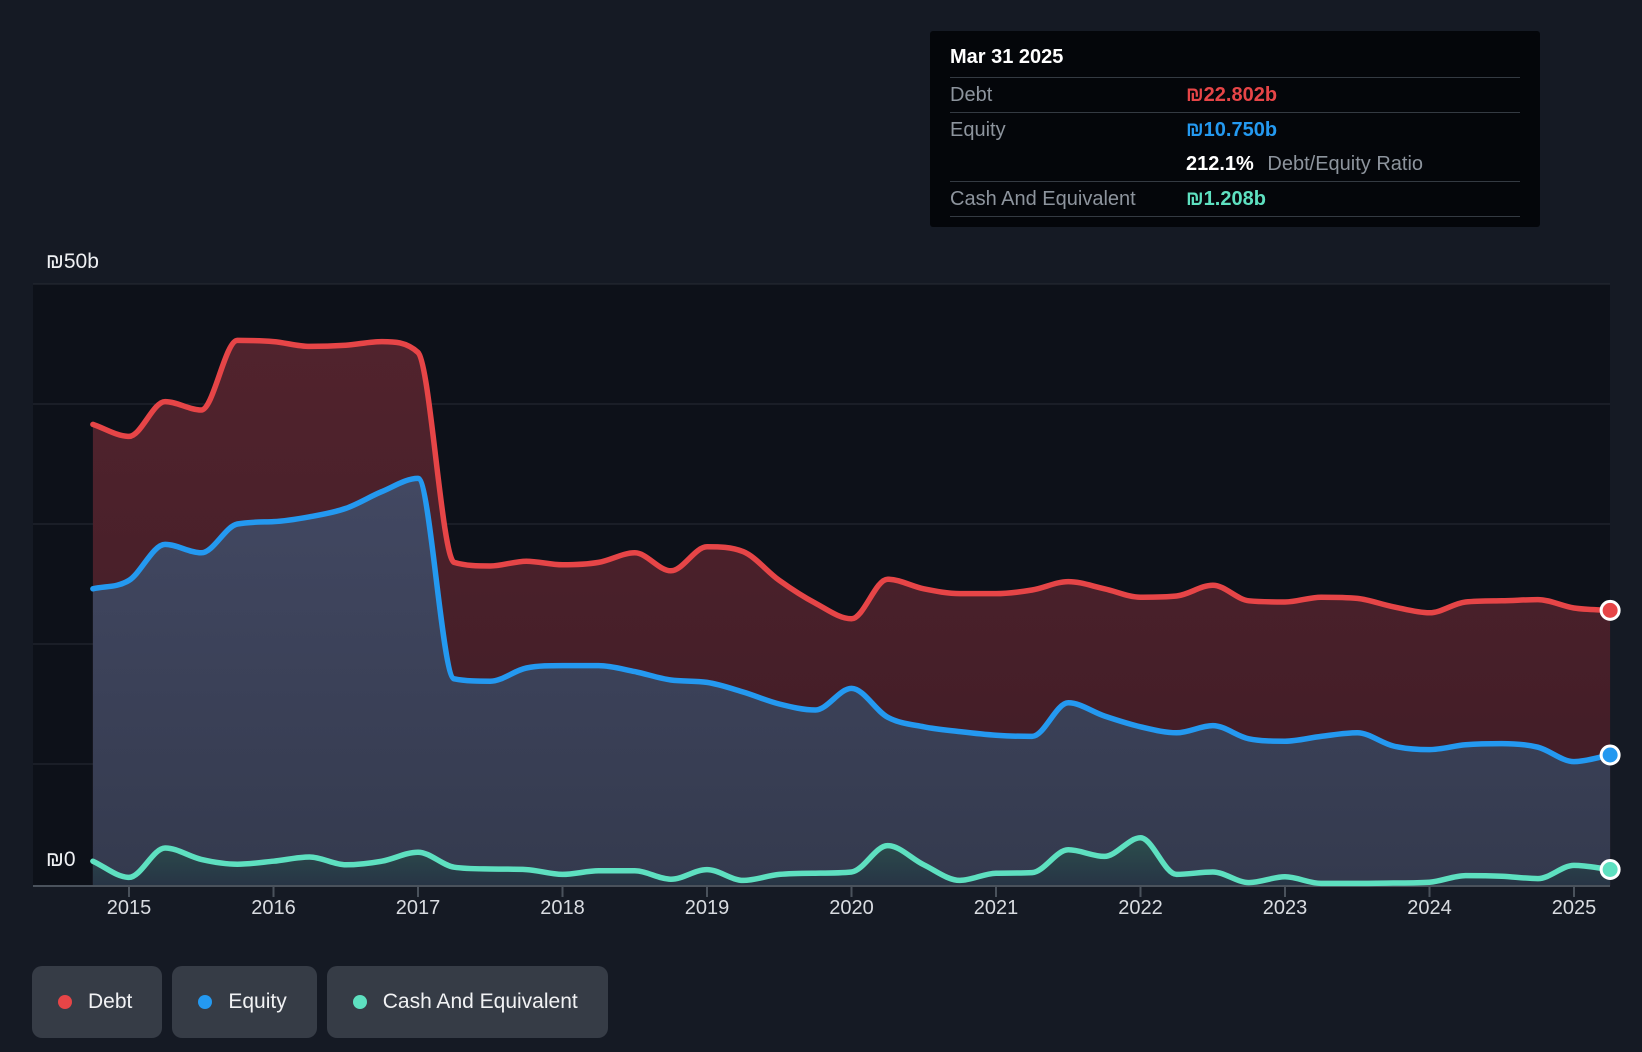 The image size is (1642, 1052). I want to click on debt-end-marker, so click(1610, 610).